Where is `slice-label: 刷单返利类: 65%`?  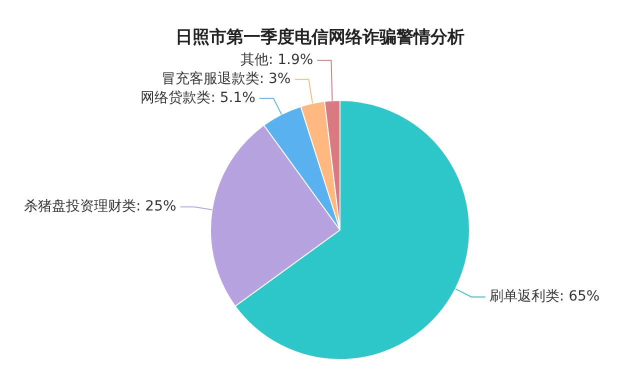 slice-label: 刷单返利类: 65% is located at coordinates (544, 296).